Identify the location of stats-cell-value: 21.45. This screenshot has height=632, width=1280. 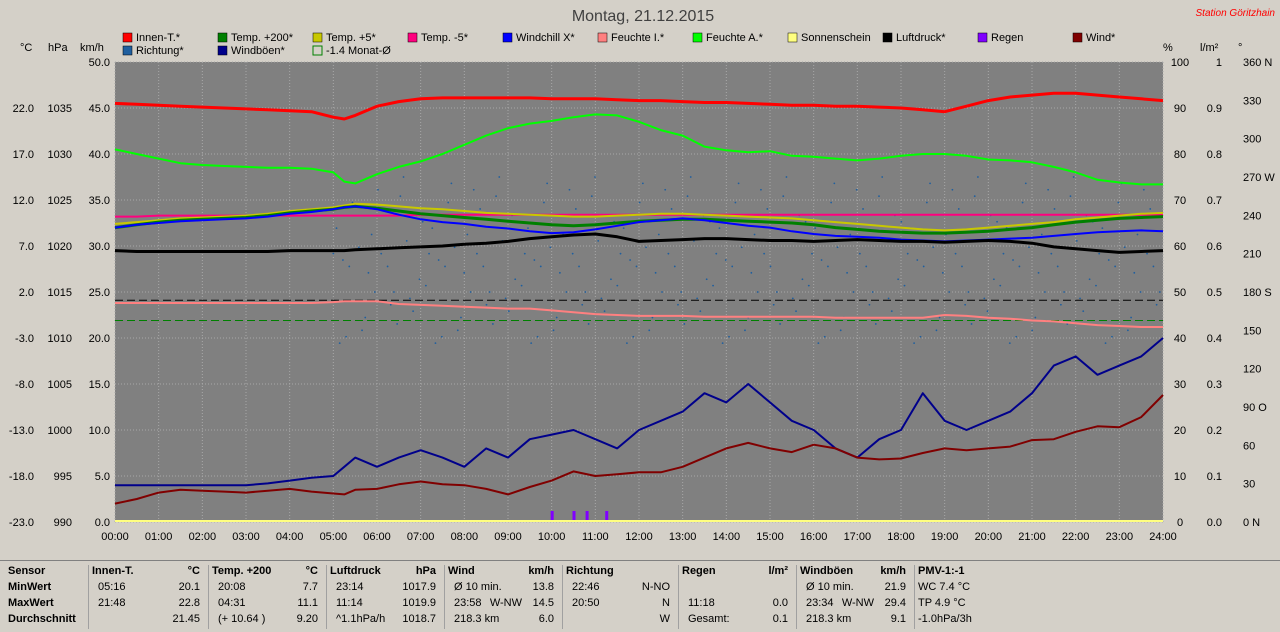
(186, 619).